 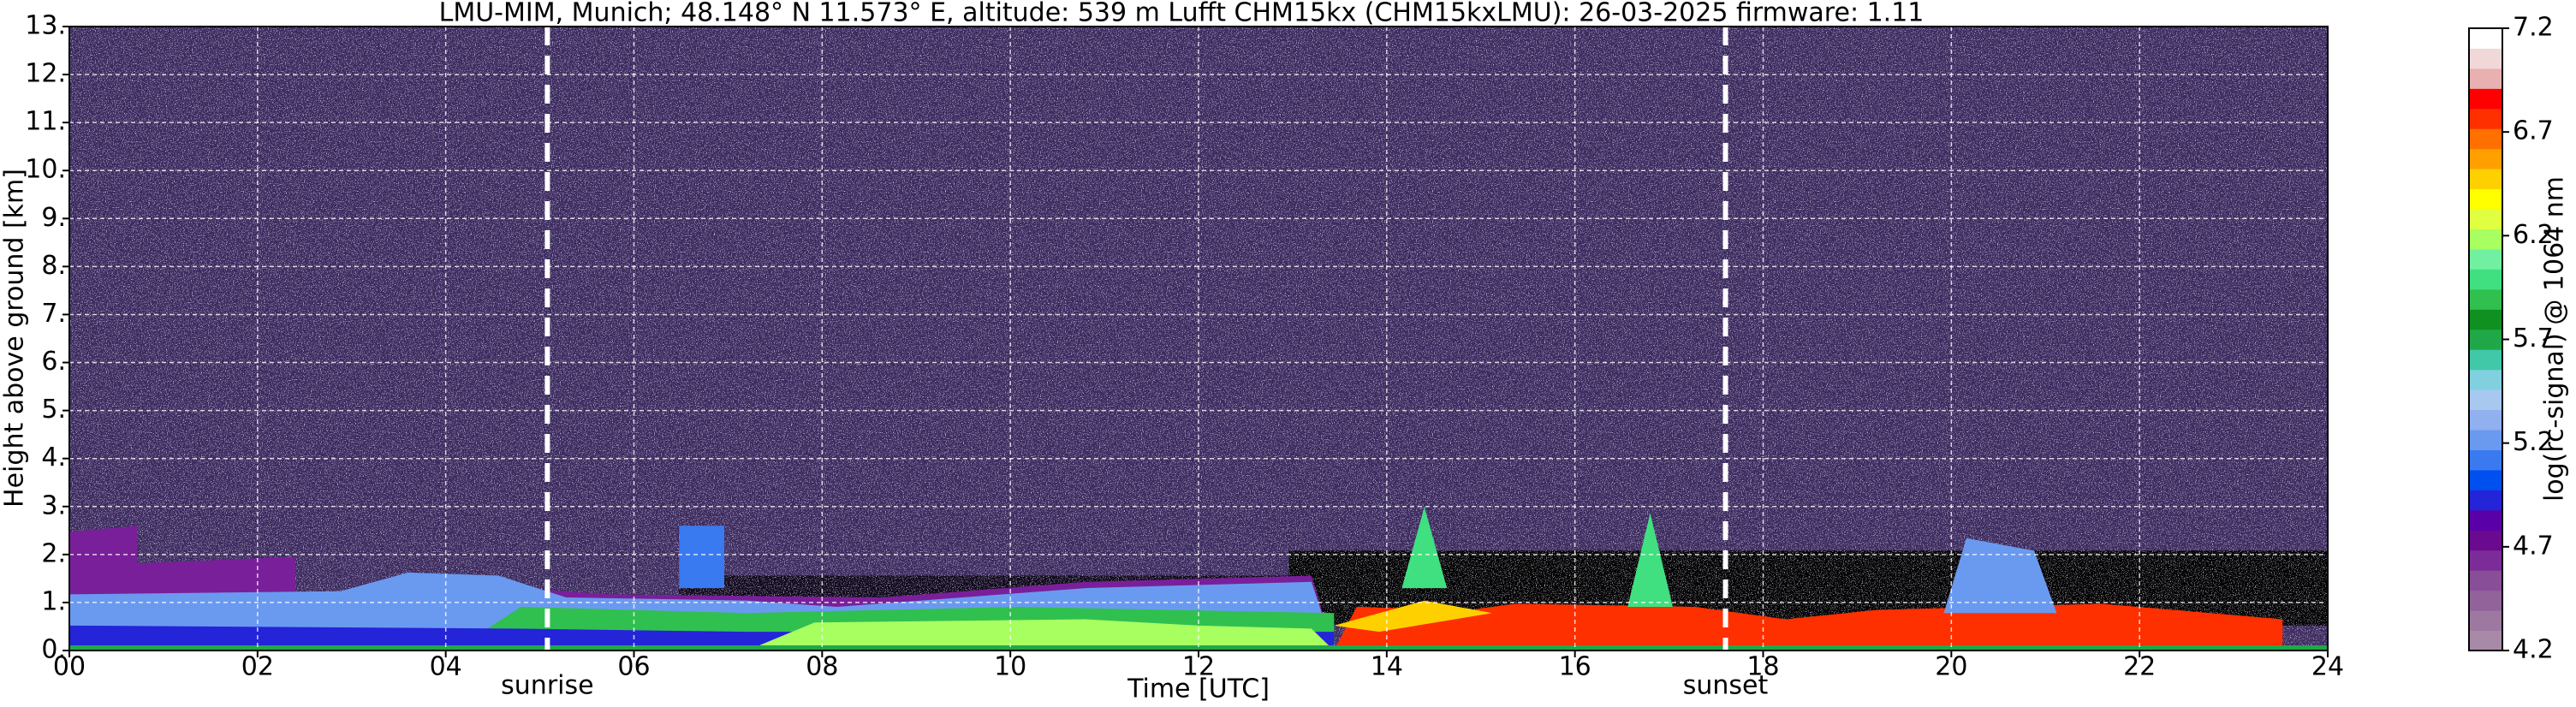 What do you see at coordinates (45, 74) in the screenshot?
I see `y-tick-label: 12.` at bounding box center [45, 74].